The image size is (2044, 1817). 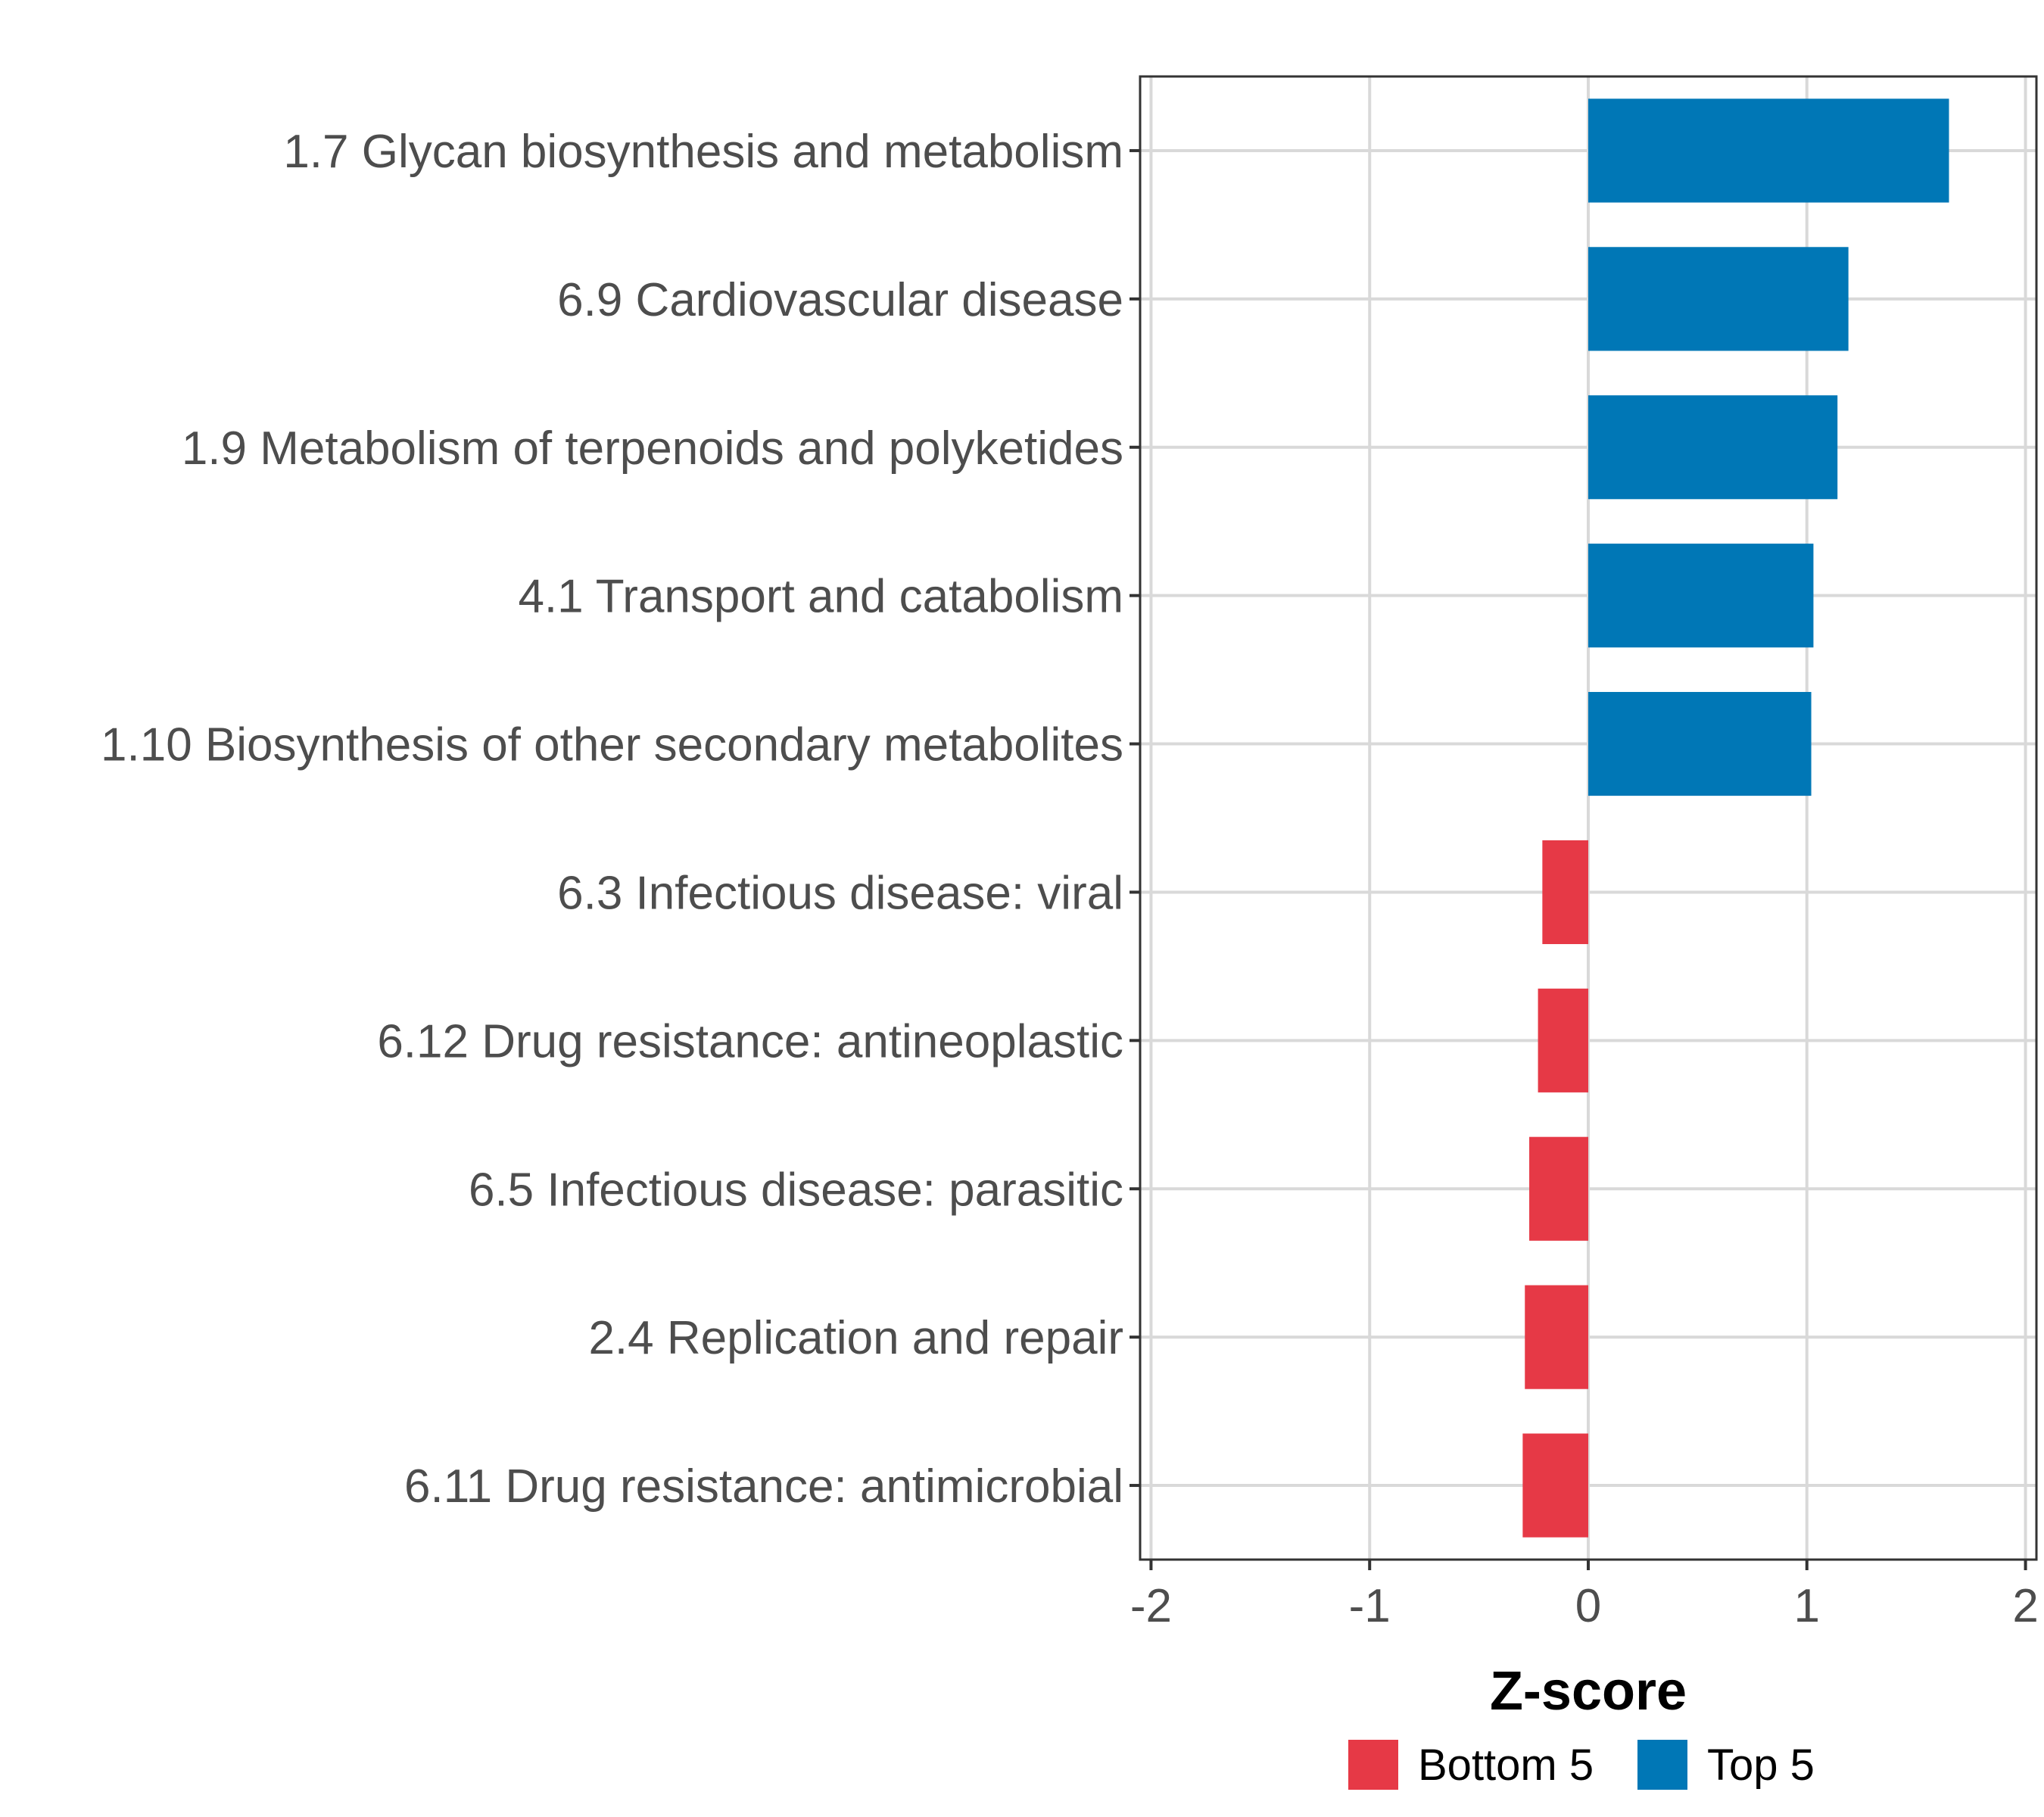 What do you see at coordinates (1151, 1606) in the screenshot?
I see `x-tick-label: -2` at bounding box center [1151, 1606].